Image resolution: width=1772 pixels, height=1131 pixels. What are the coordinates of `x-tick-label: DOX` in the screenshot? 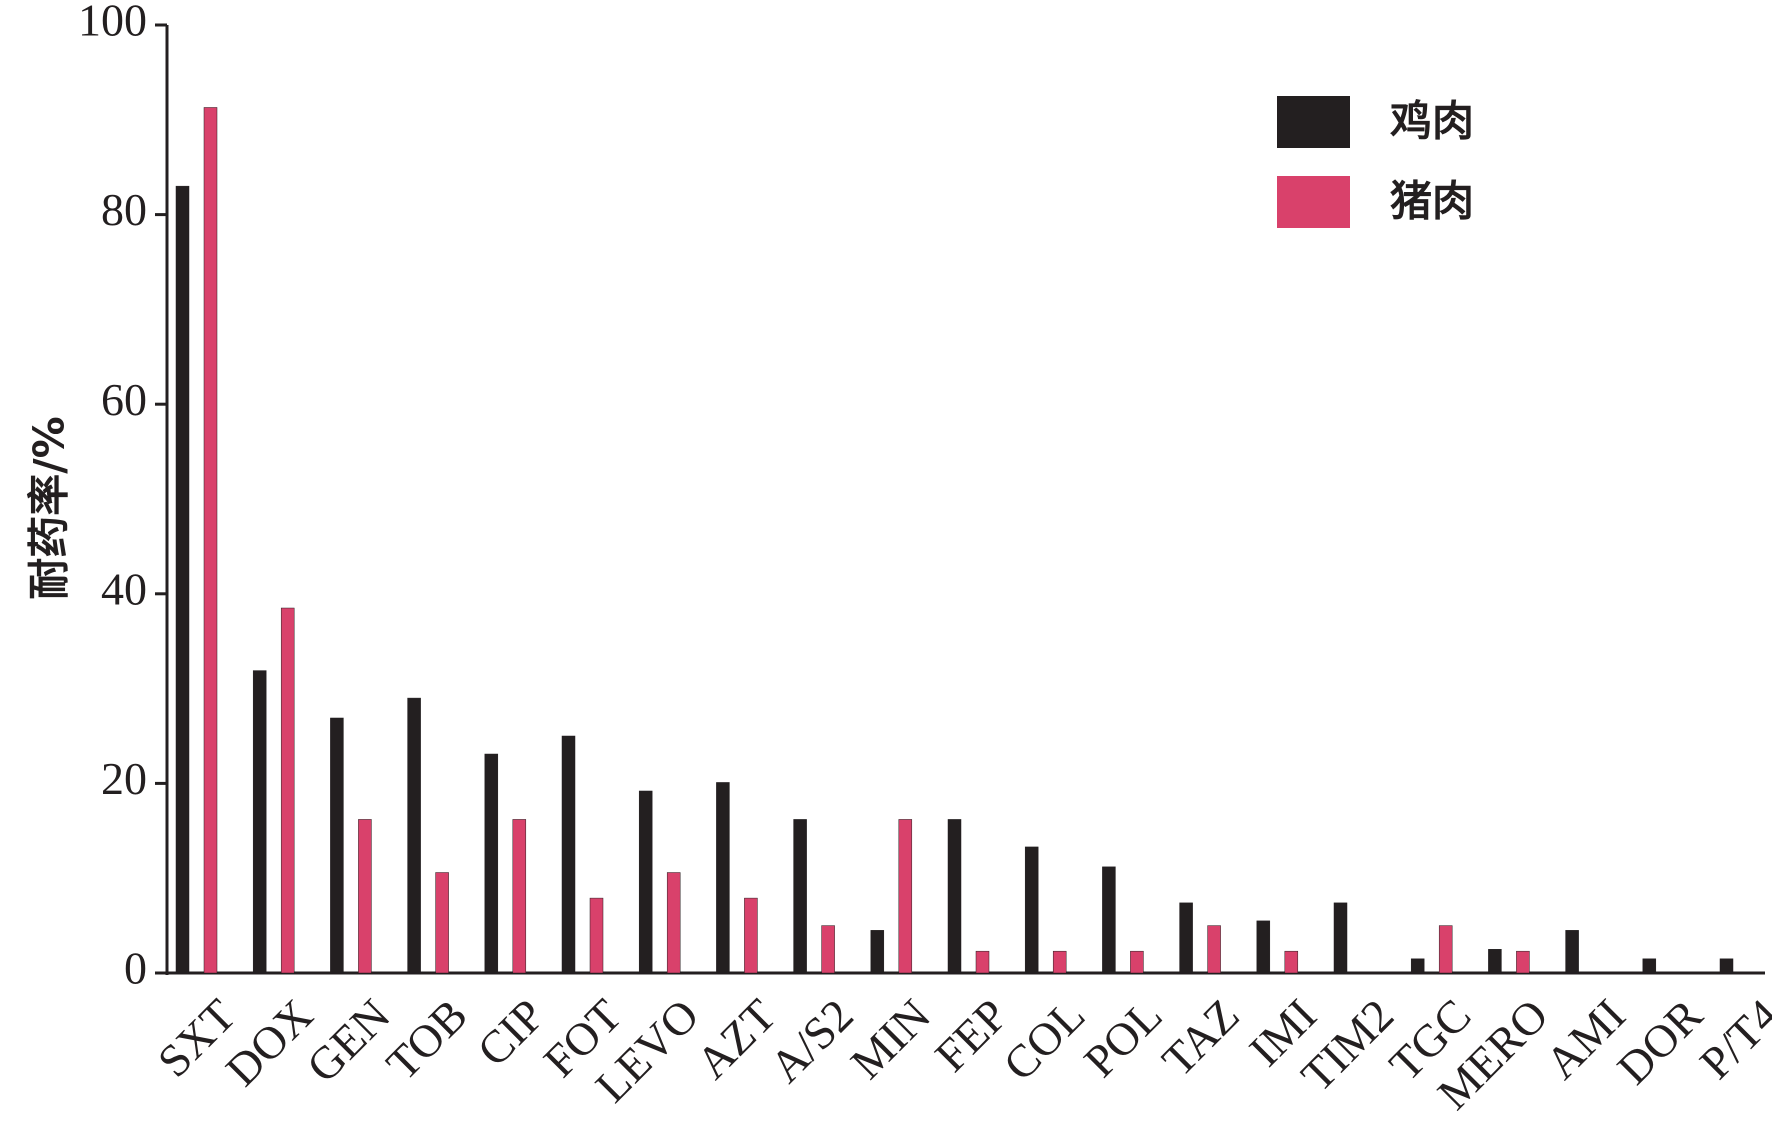 It's located at (269, 1042).